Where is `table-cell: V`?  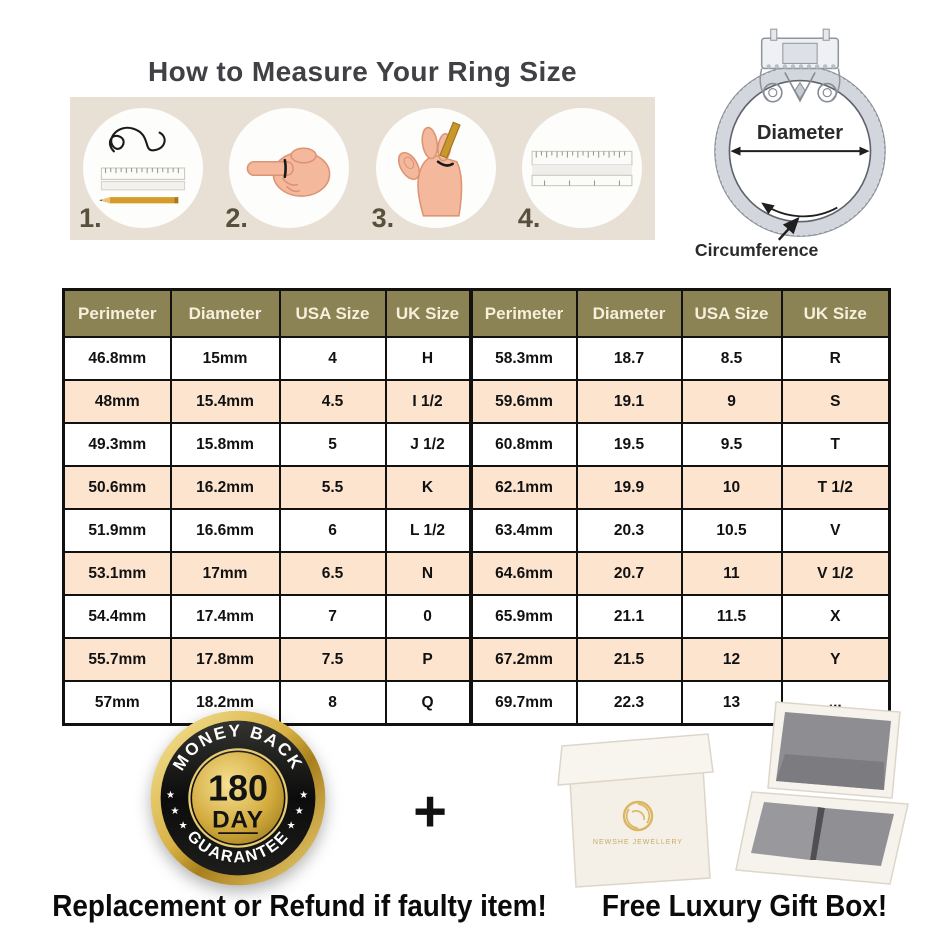
table-cell: V is located at coordinates (835, 530).